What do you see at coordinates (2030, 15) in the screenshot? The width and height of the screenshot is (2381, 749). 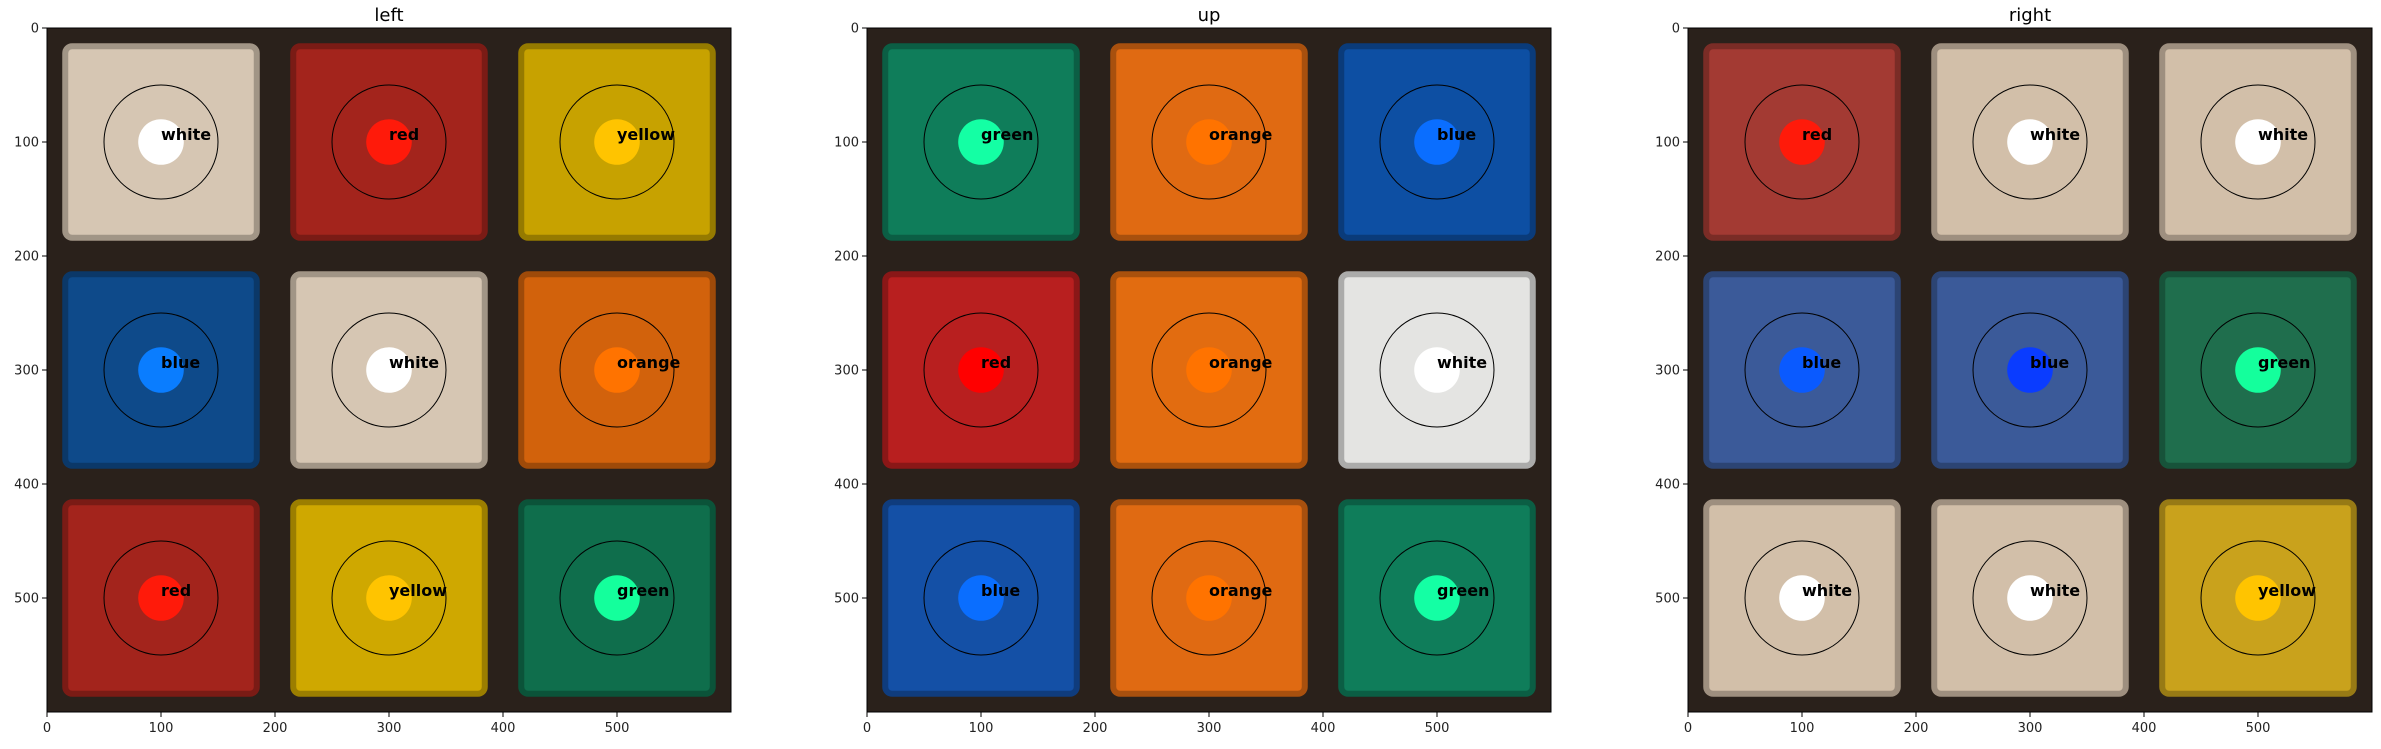 I see `panel-title: right` at bounding box center [2030, 15].